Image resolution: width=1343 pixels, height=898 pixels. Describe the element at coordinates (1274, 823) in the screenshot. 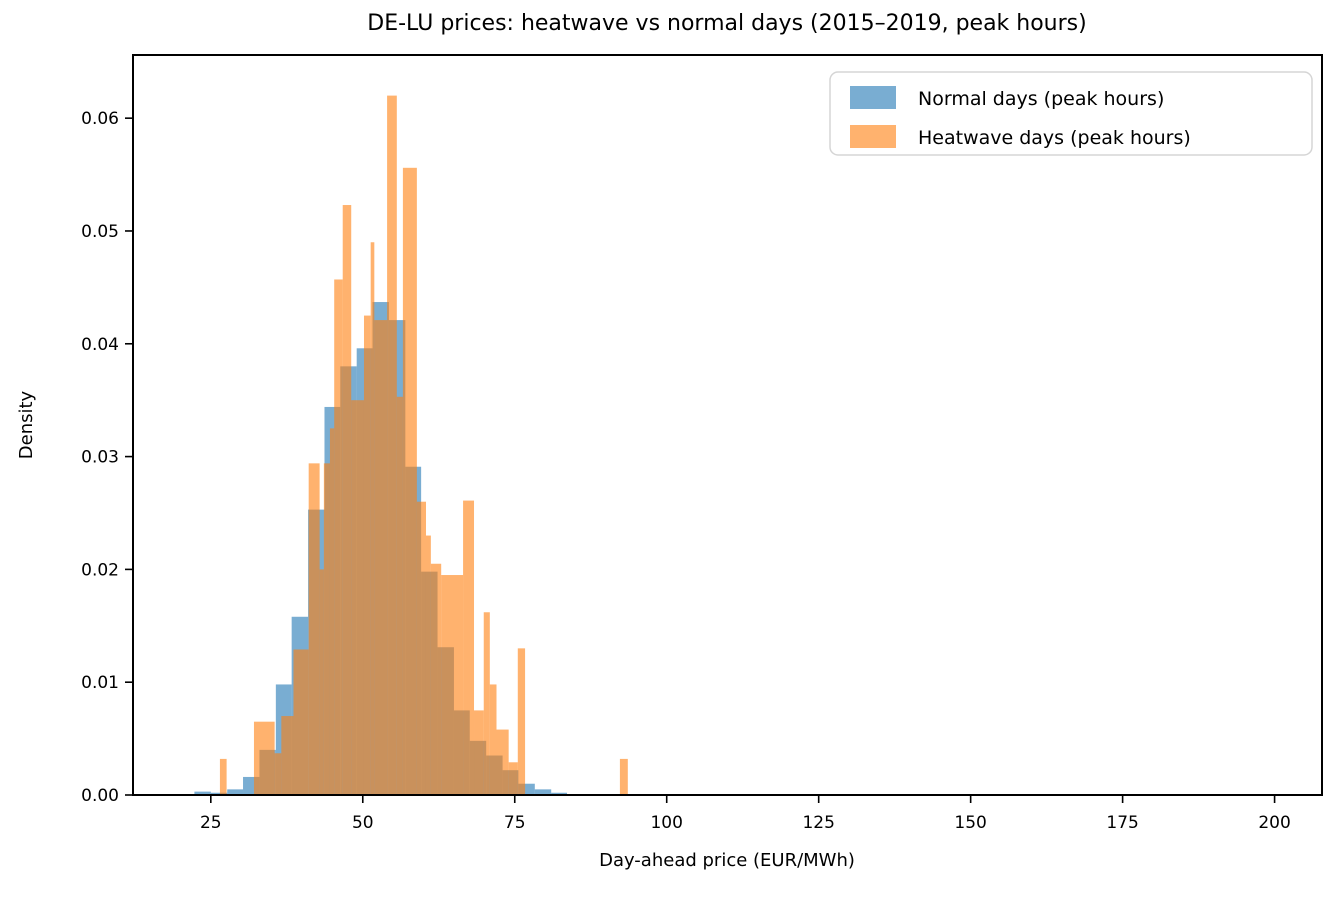

I see `x-tick-label: 200` at that location.